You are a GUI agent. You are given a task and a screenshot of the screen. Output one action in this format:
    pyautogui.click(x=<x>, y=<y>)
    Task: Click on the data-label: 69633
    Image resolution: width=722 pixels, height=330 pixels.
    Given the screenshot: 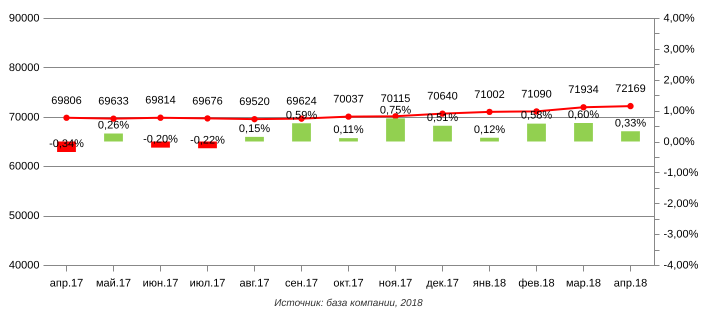 What is the action you would take?
    pyautogui.click(x=113, y=102)
    